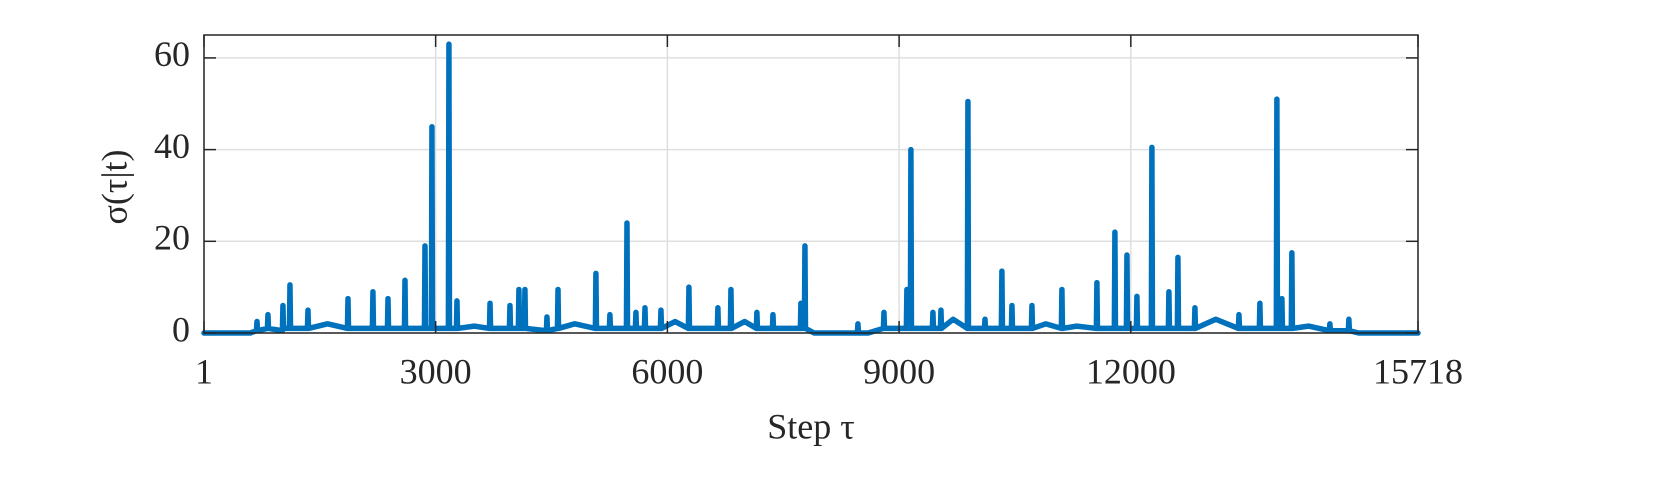  Describe the element at coordinates (114, 186) in the screenshot. I see `y-axis-label: σ(τ|t)` at that location.